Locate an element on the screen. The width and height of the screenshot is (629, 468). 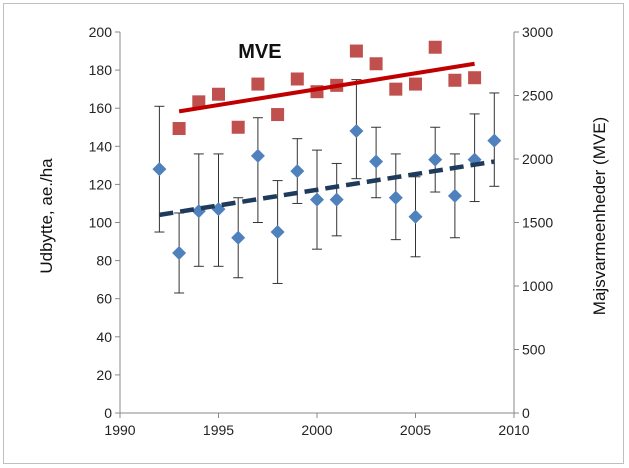
y2-axis-title: Majsvarmeenheder (MVE) is located at coordinates (599, 216).